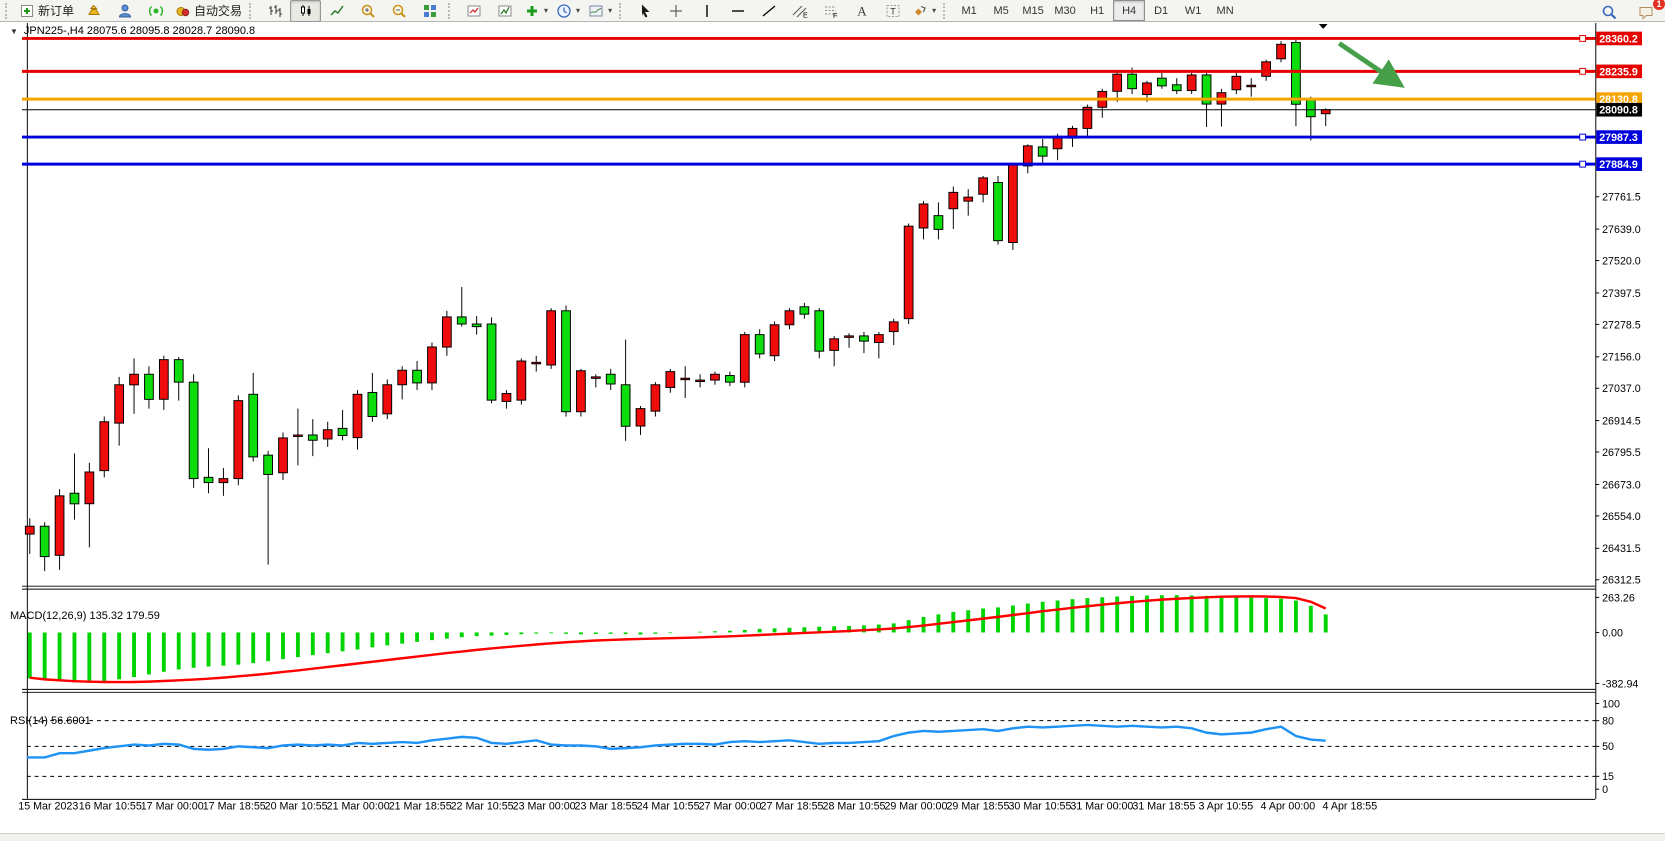  I want to click on svg-text: 15, so click(1608, 777).